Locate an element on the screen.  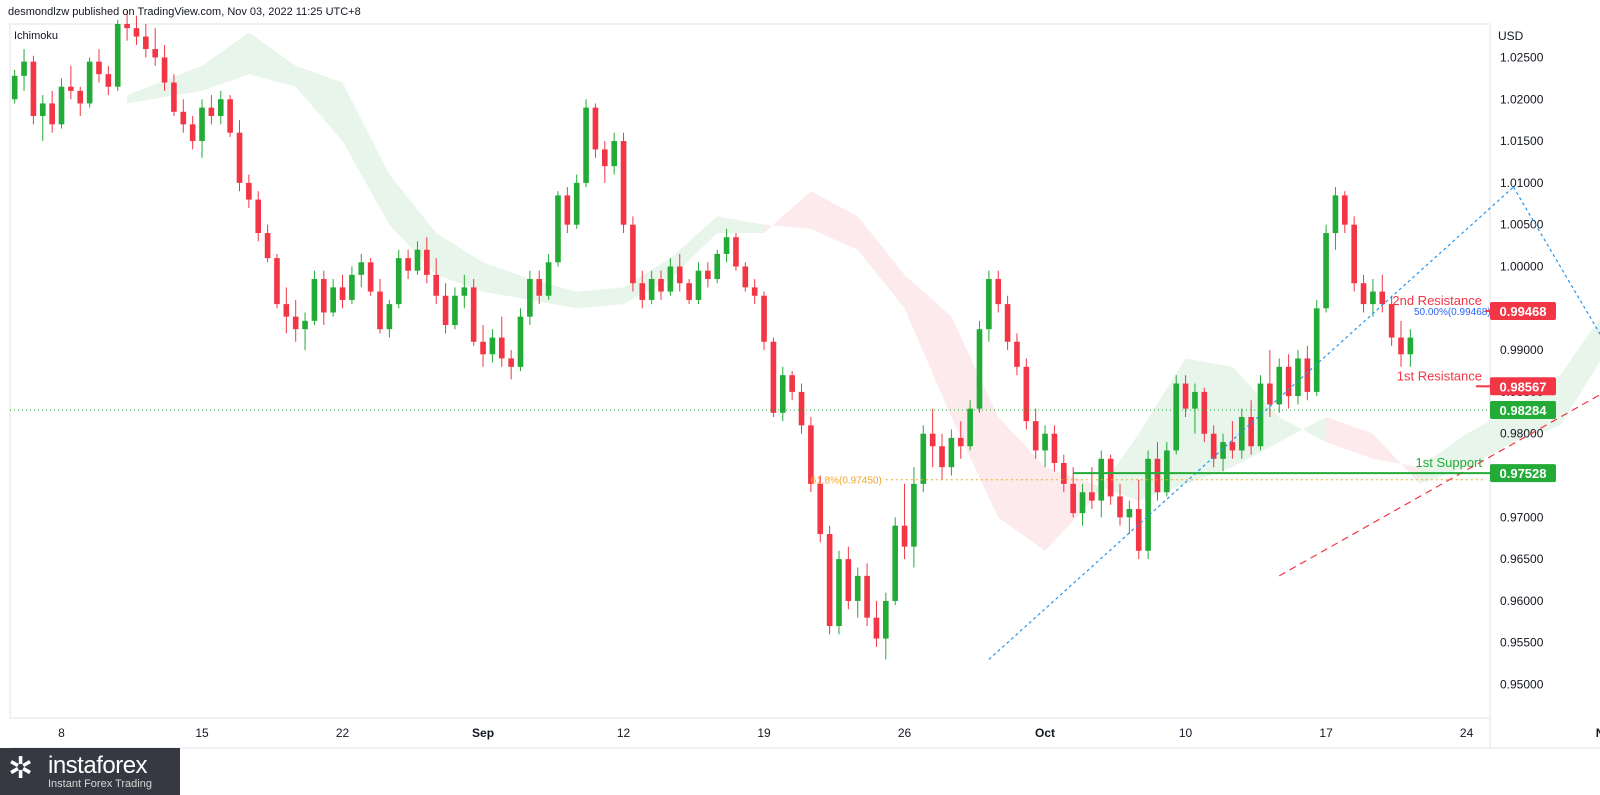
y-tick-label: 1.00000 is located at coordinates (1522, 266).